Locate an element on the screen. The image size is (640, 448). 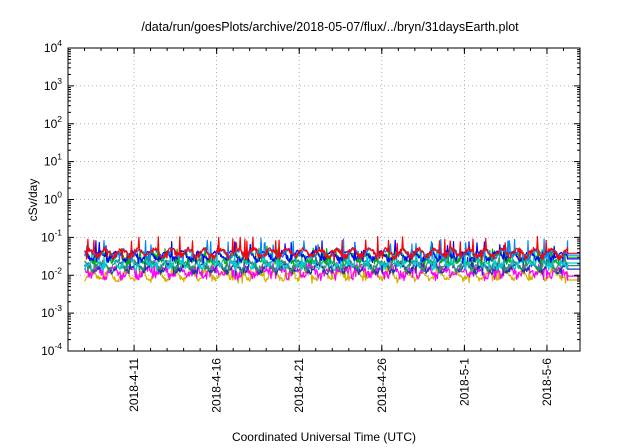
x-tick-label: 2018-5-1 is located at coordinates (464, 382).